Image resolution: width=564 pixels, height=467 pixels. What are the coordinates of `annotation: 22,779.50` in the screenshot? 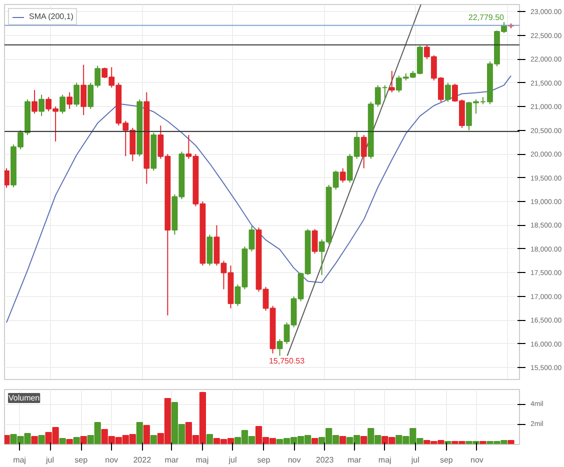 It's located at (486, 17).